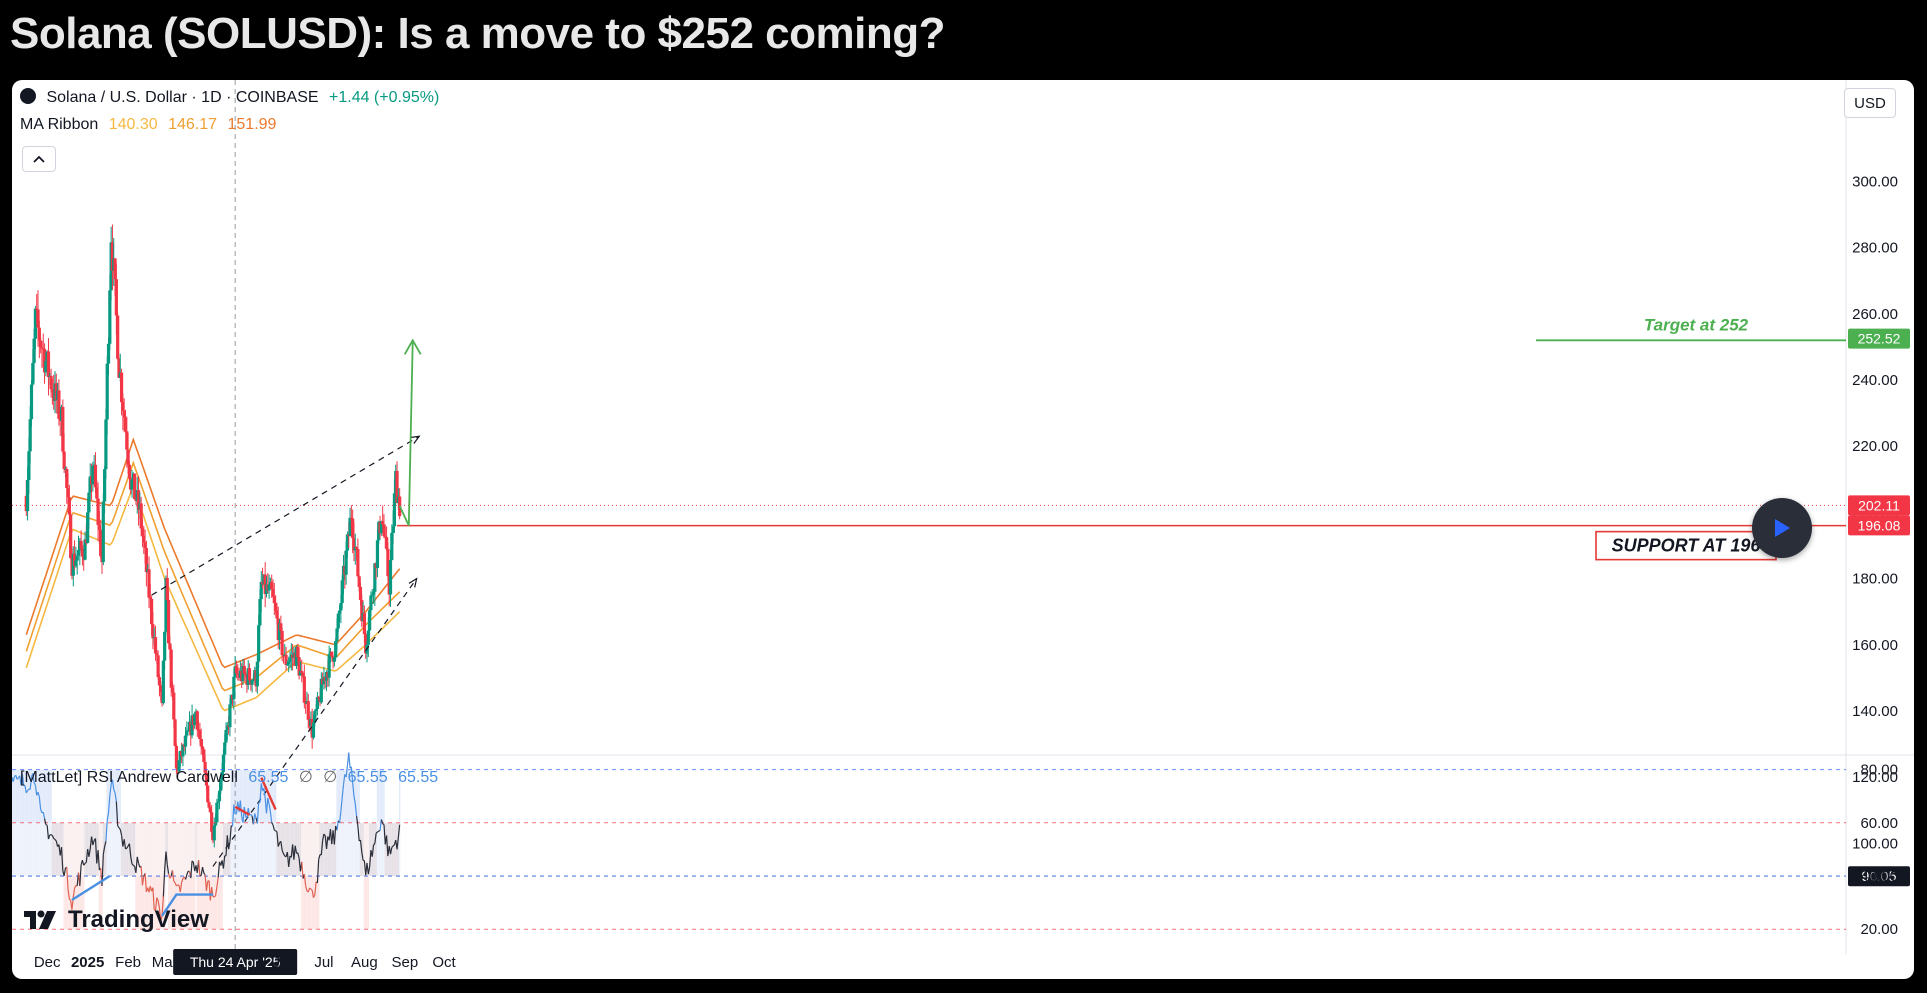 Image resolution: width=1927 pixels, height=993 pixels. What do you see at coordinates (1875, 843) in the screenshot?
I see `price-tick-label: 100.00` at bounding box center [1875, 843].